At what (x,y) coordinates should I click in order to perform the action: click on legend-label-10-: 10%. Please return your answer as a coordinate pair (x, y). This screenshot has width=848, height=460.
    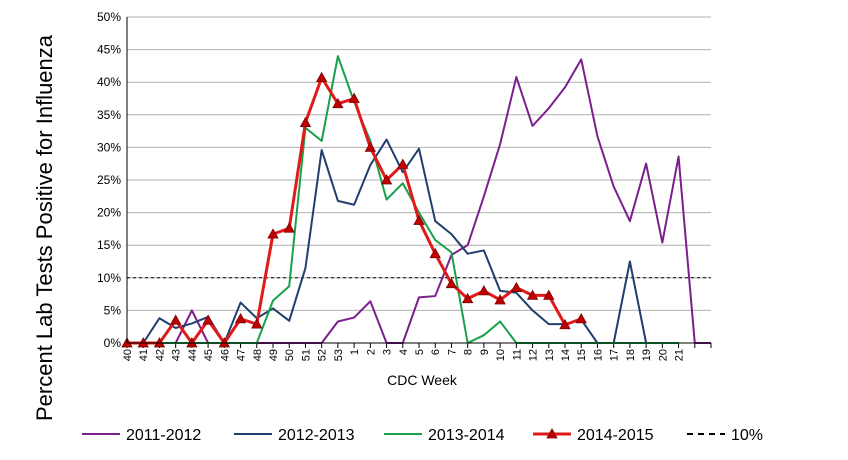
    Looking at the image, I should click on (747, 435).